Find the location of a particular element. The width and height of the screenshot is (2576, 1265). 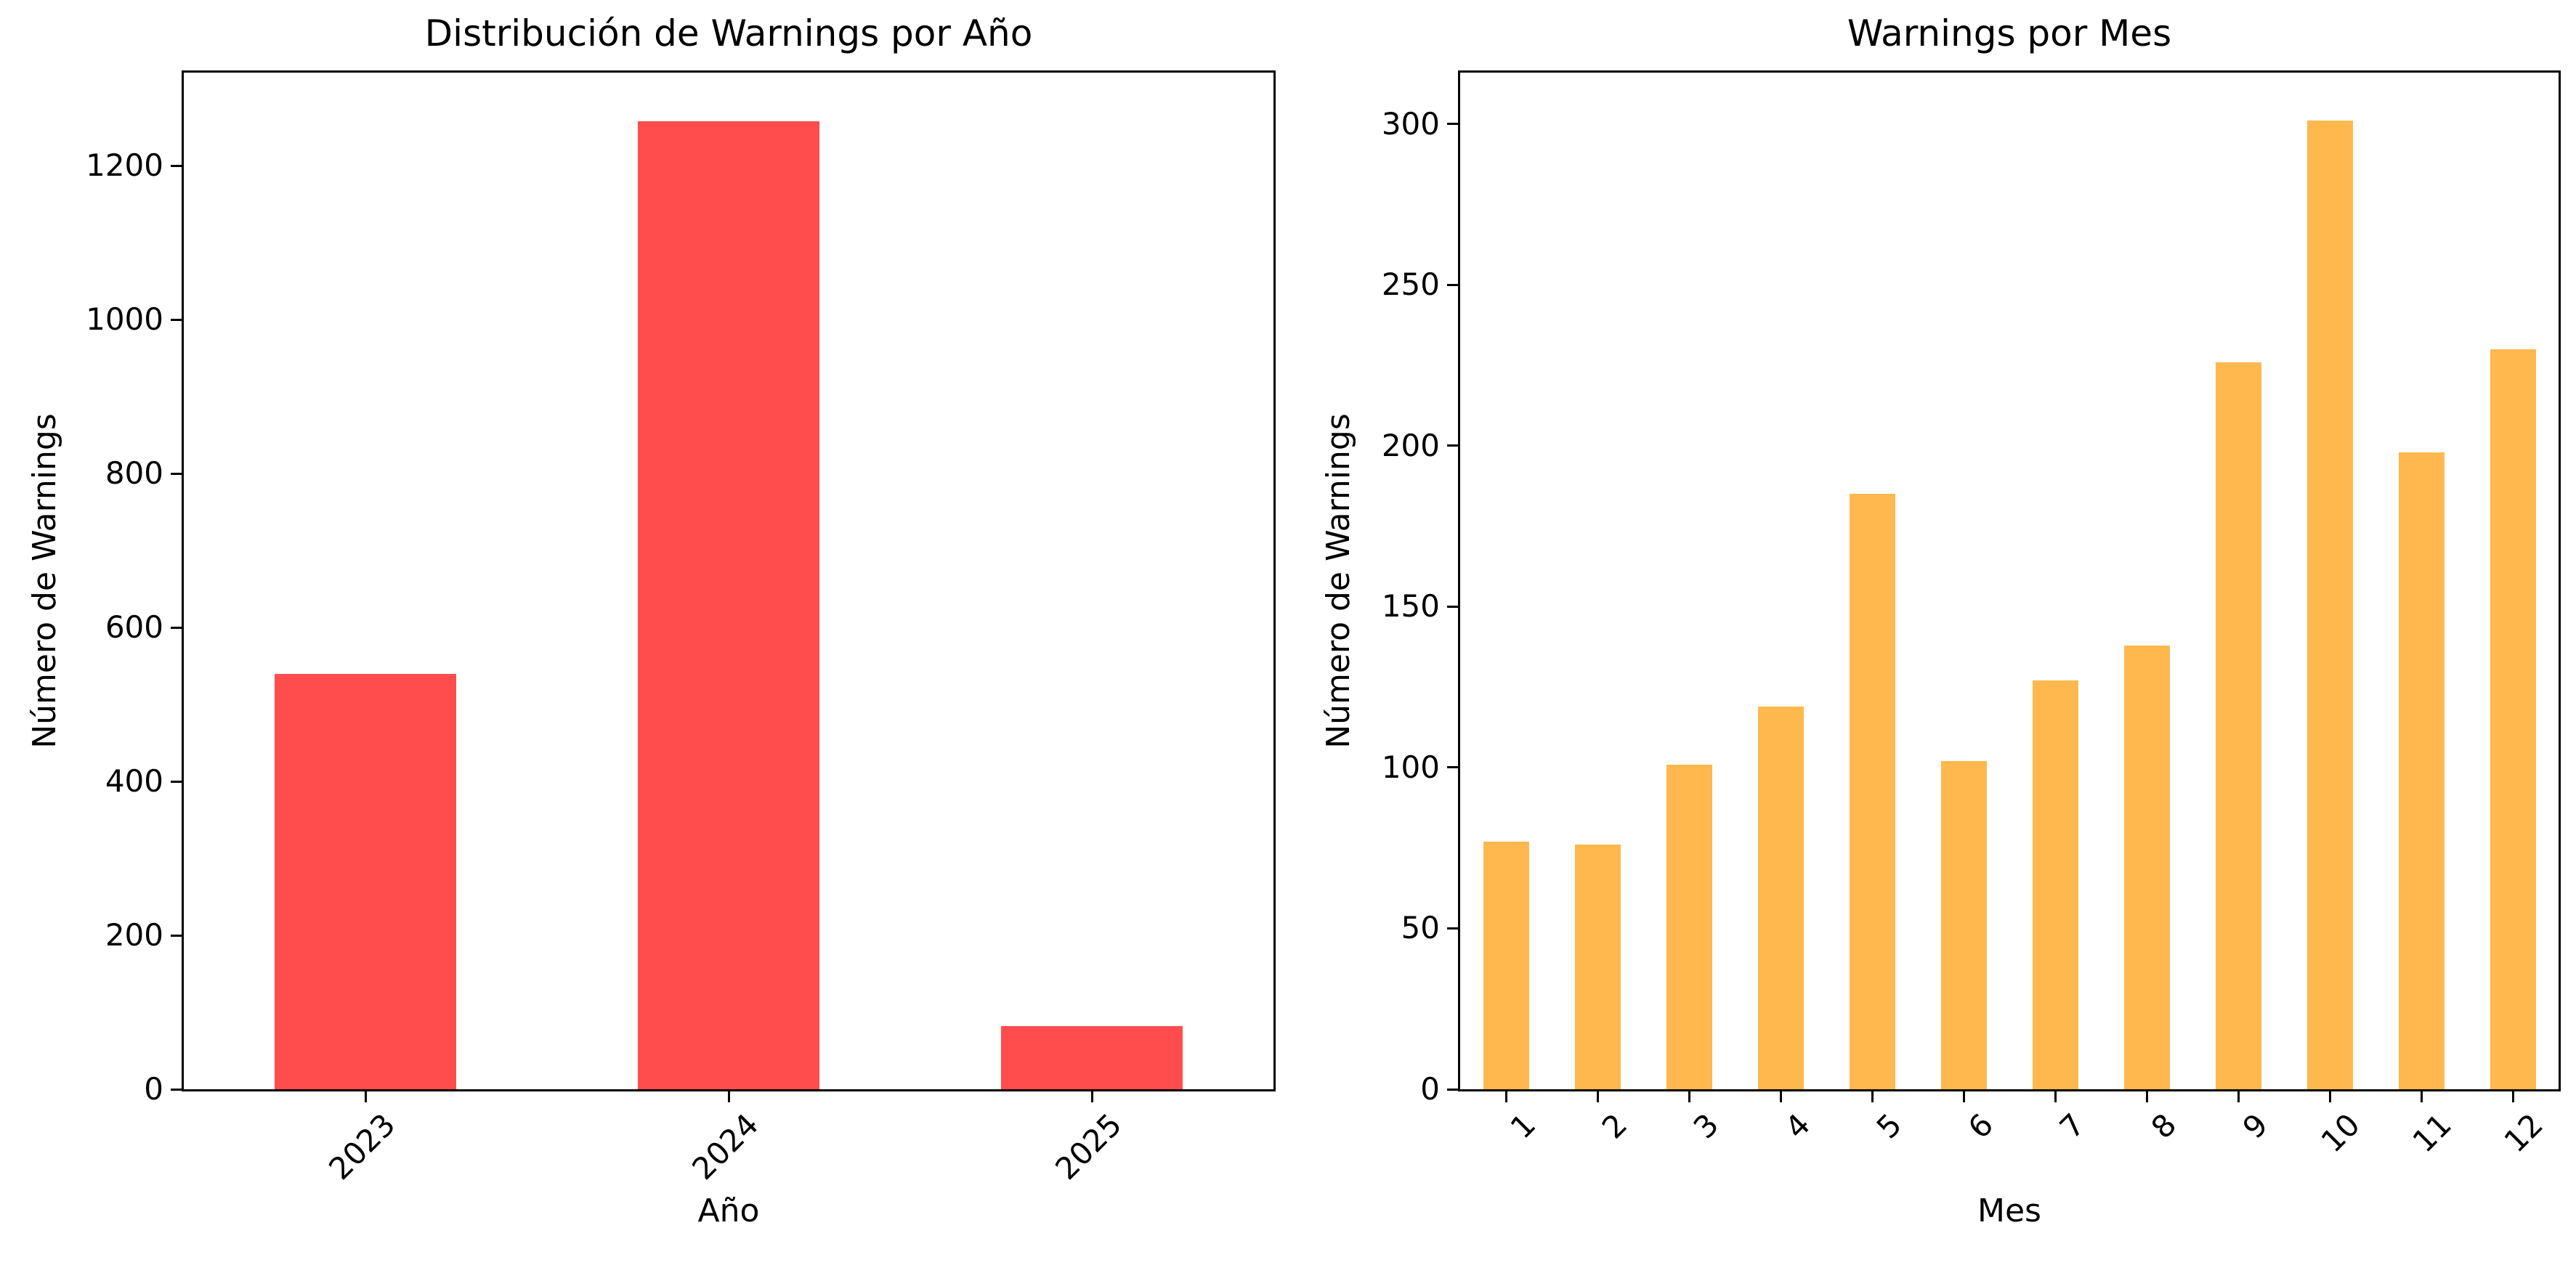

x-tick-label: 2 is located at coordinates (1615, 1126).